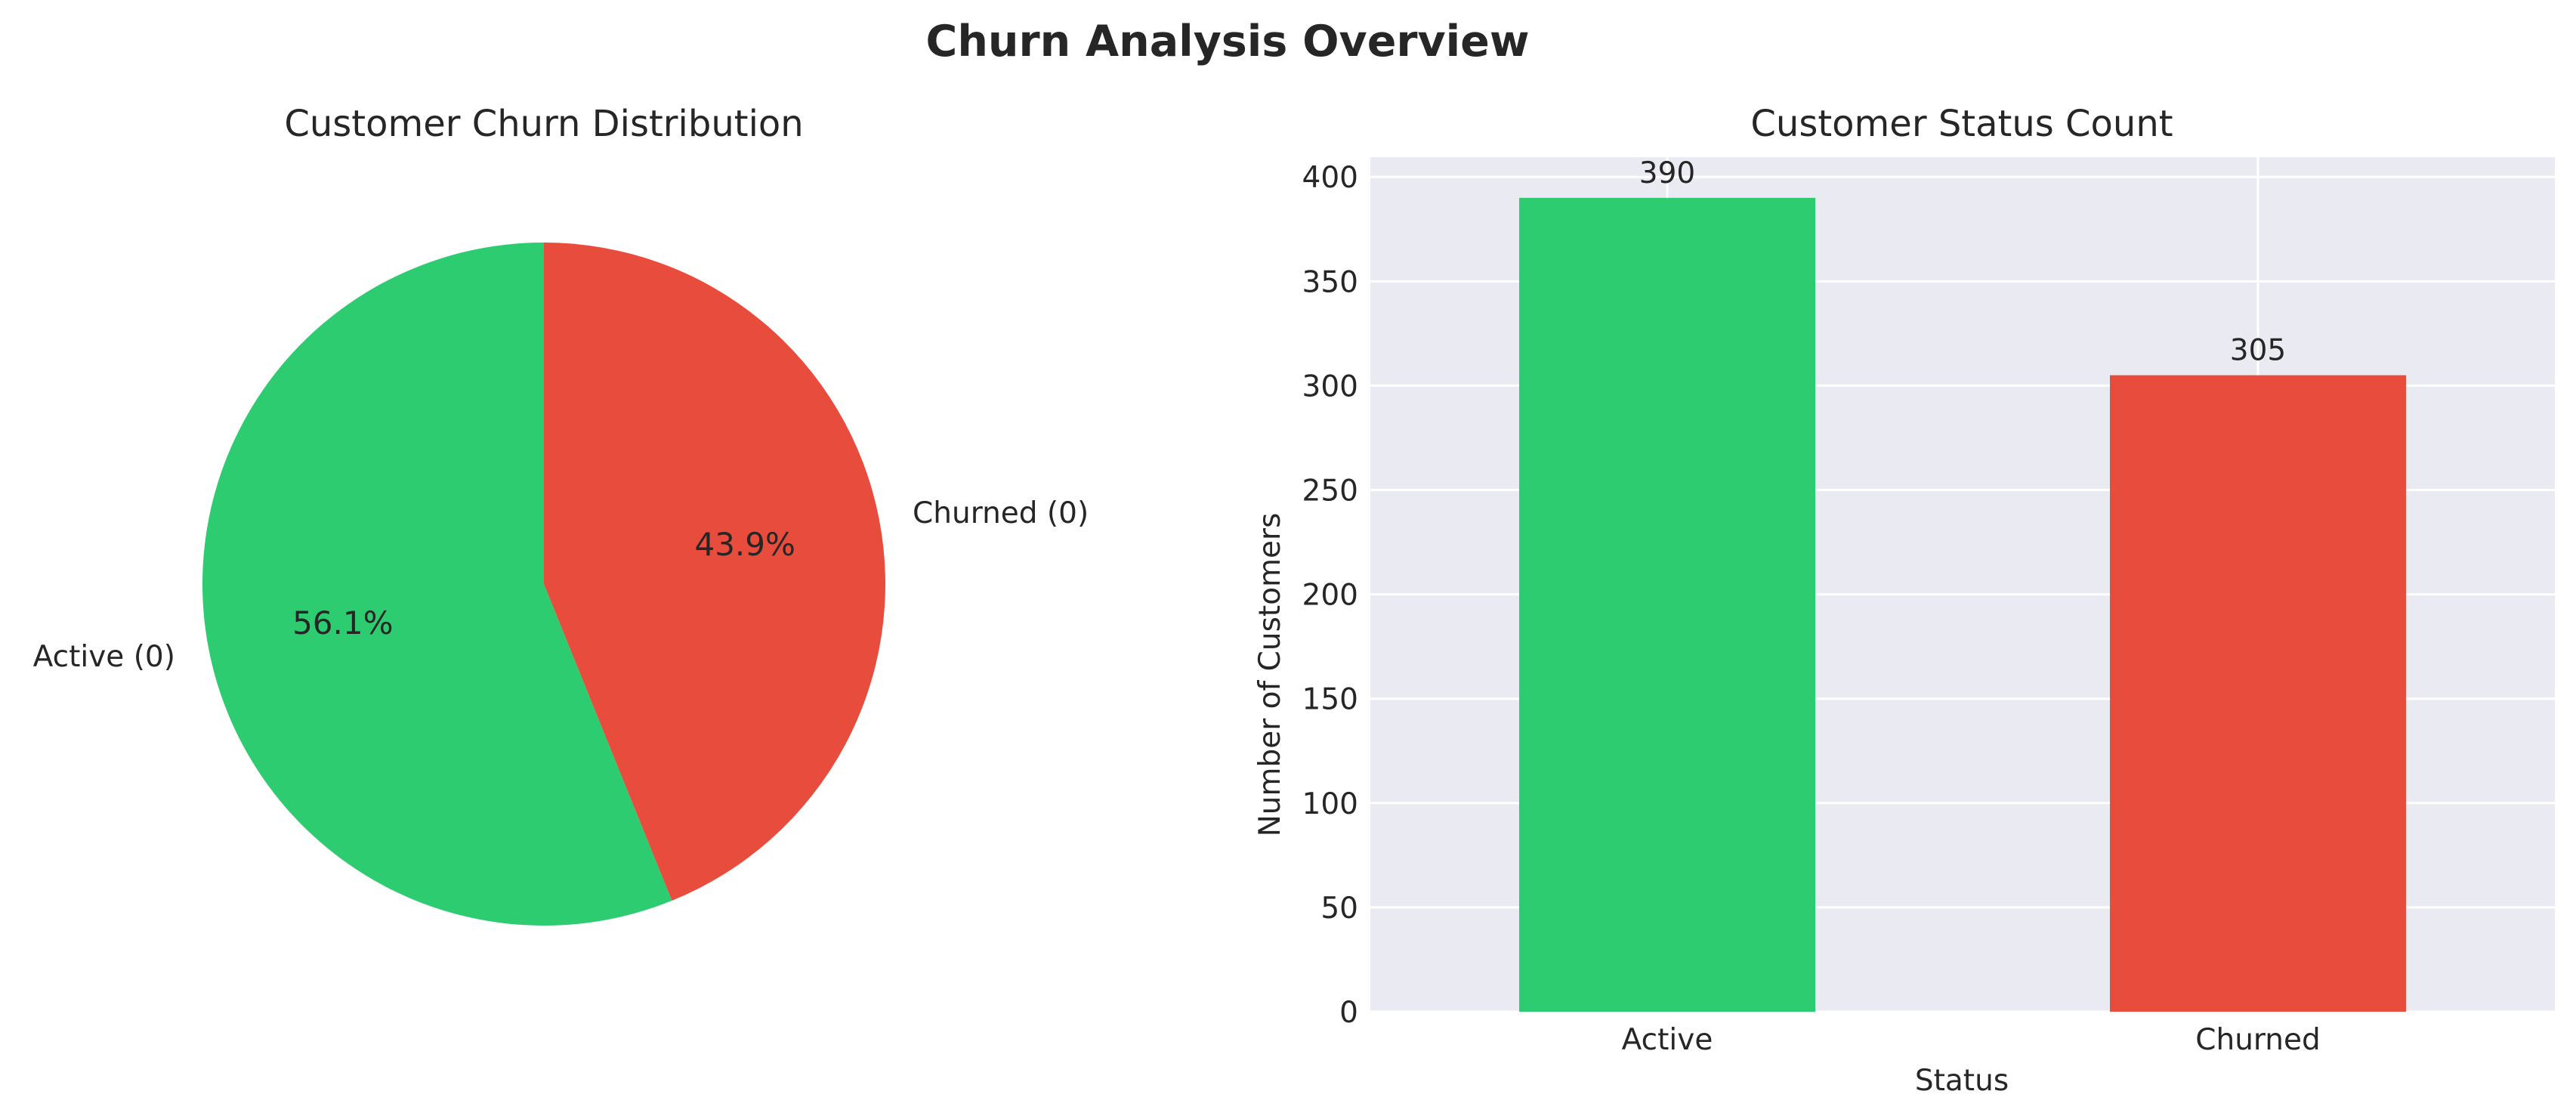 The image size is (2576, 1119). I want to click on bar-value-label: 390, so click(1667, 173).